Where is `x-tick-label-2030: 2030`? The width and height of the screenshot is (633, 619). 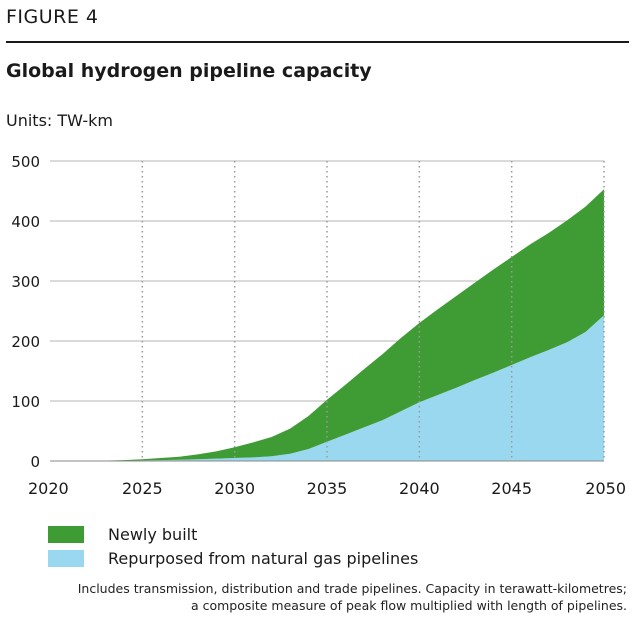
x-tick-label-2030: 2030 is located at coordinates (234, 488).